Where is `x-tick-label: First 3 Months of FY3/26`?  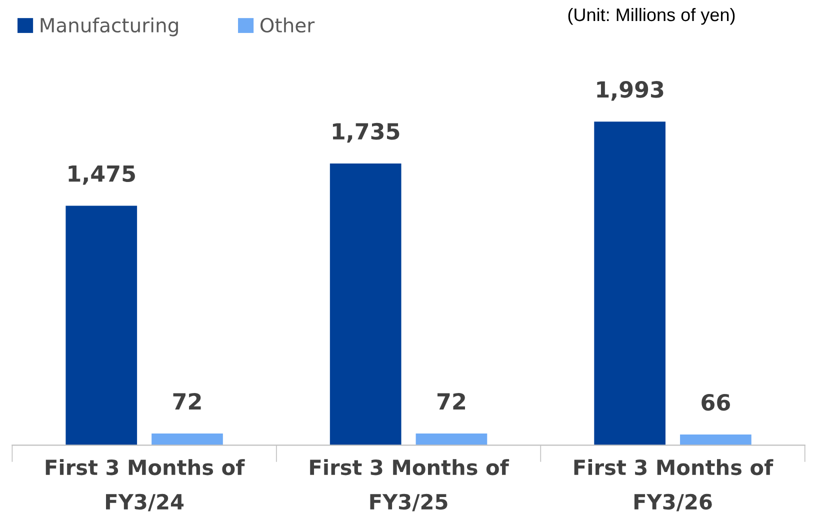
x-tick-label: First 3 Months of FY3/26 is located at coordinates (674, 485).